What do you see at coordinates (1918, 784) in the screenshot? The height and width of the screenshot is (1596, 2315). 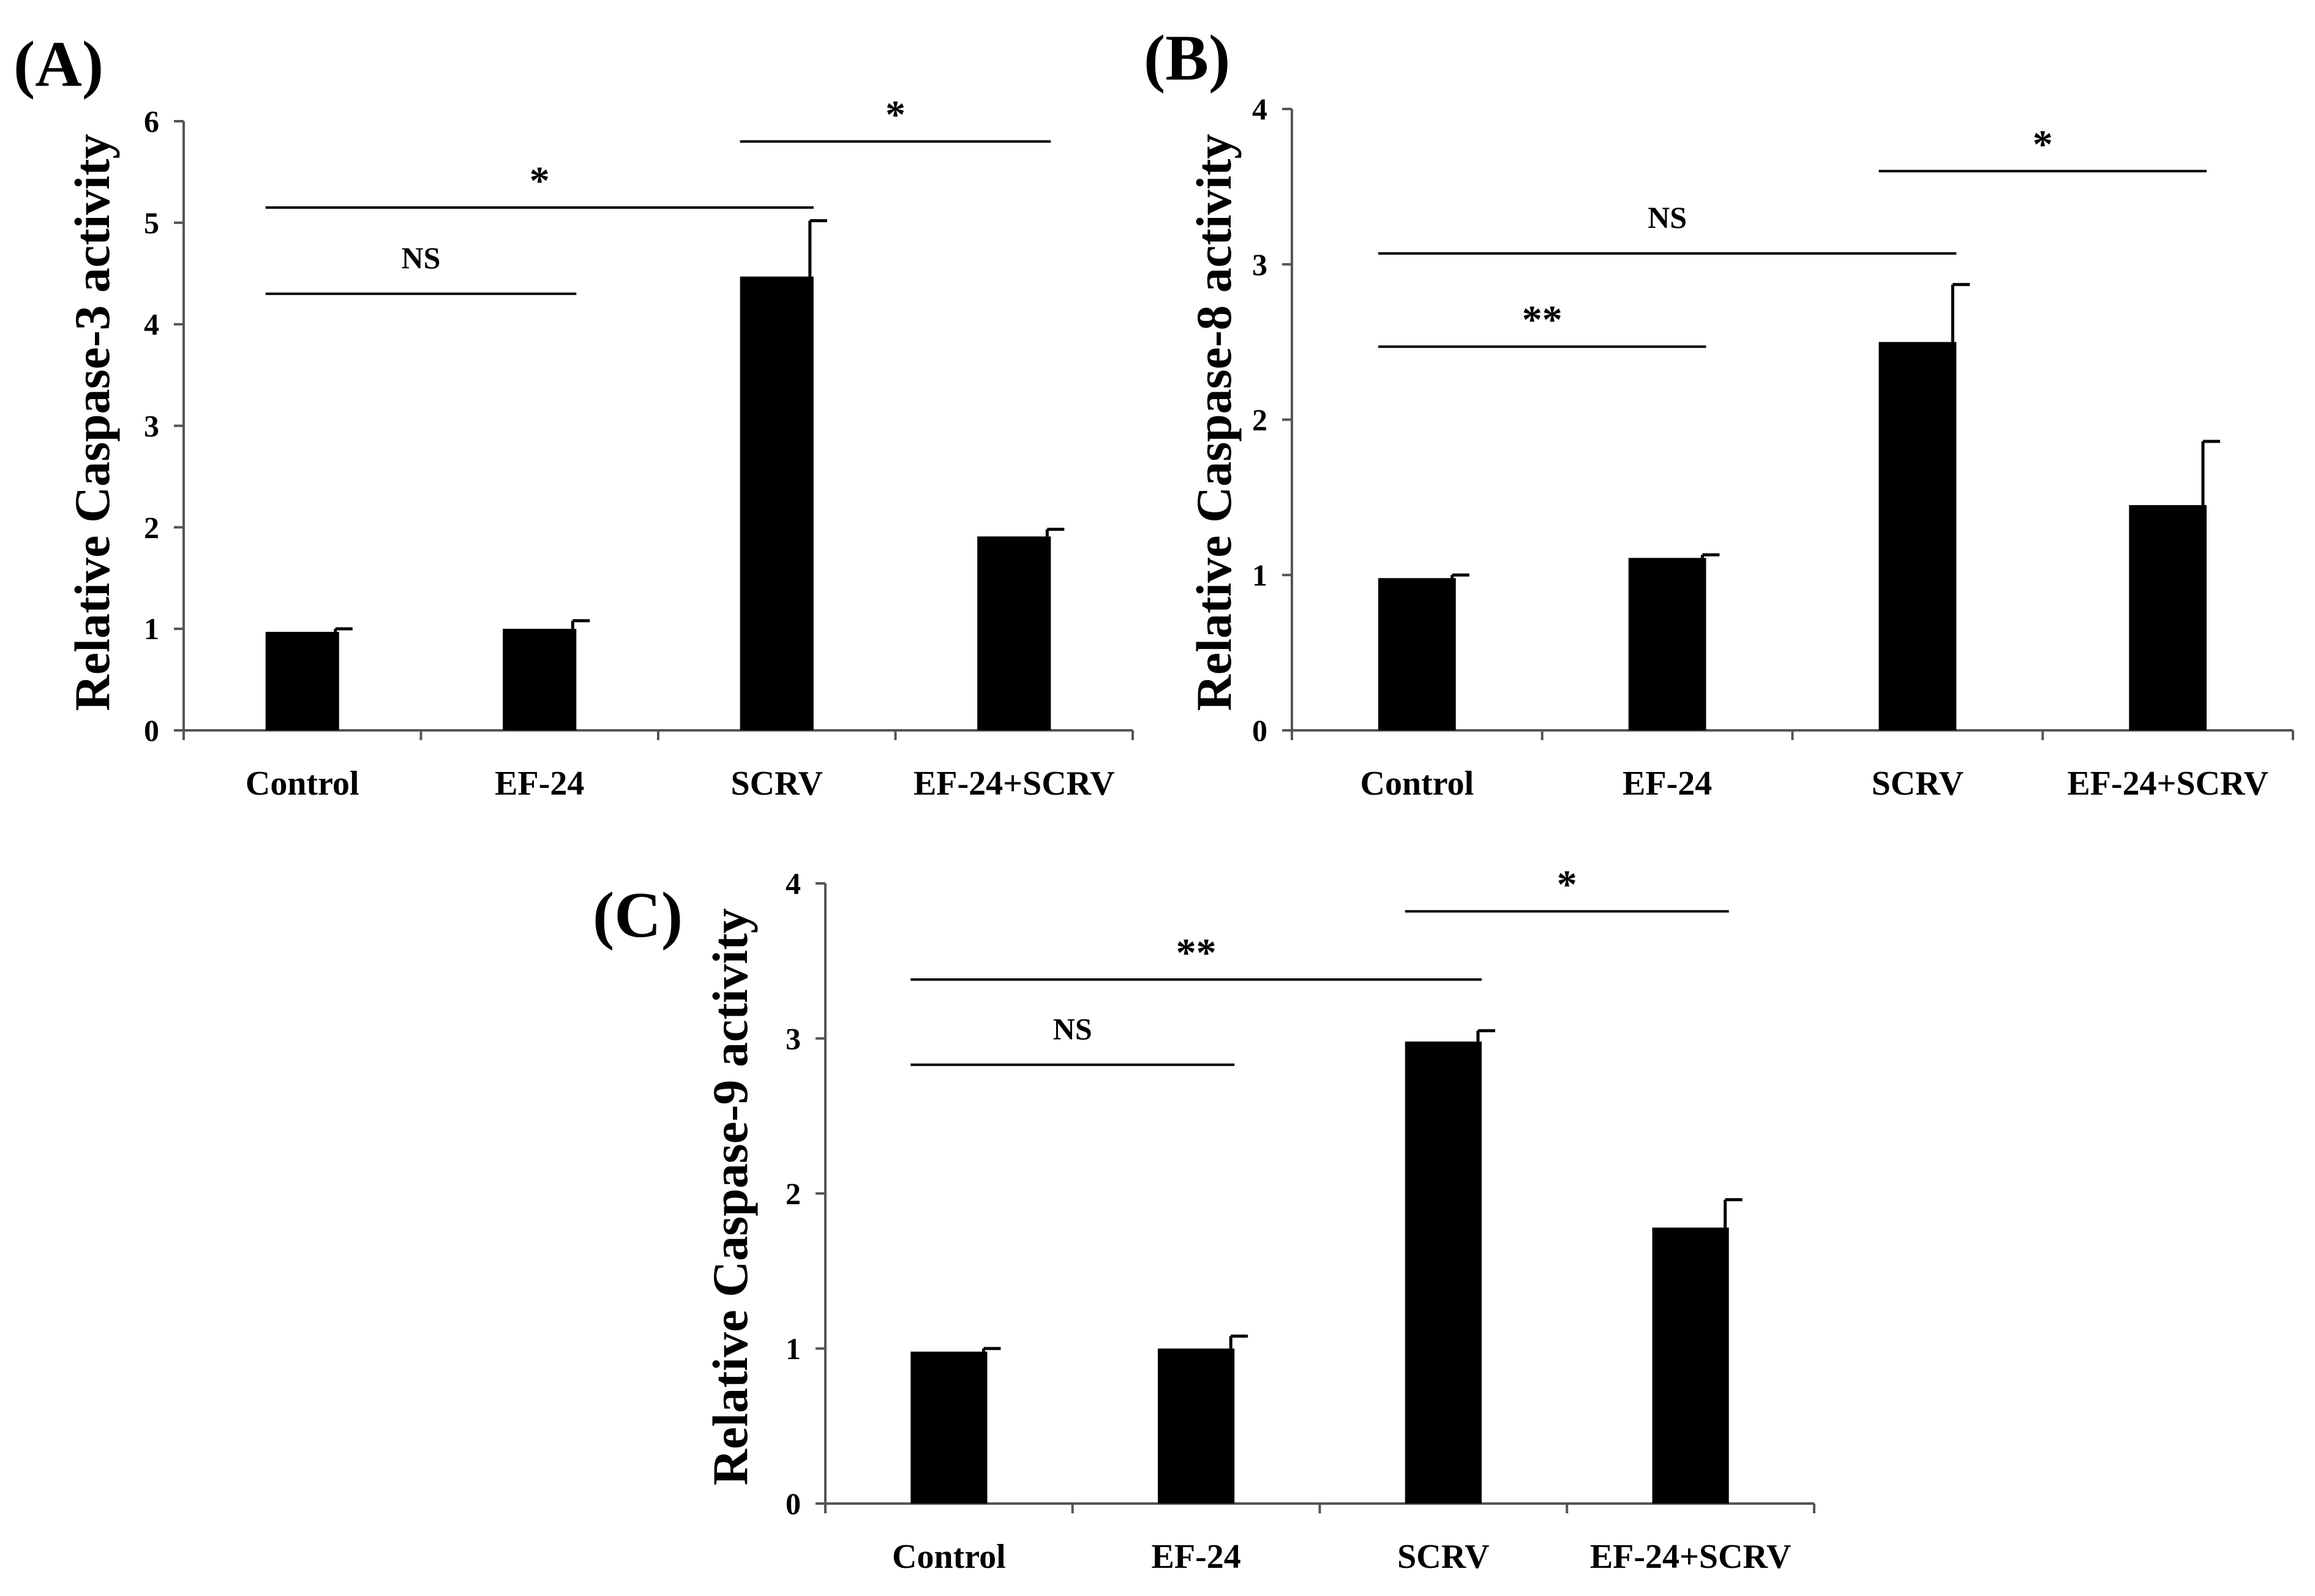 I see `panel-b-category-label: SCRV` at bounding box center [1918, 784].